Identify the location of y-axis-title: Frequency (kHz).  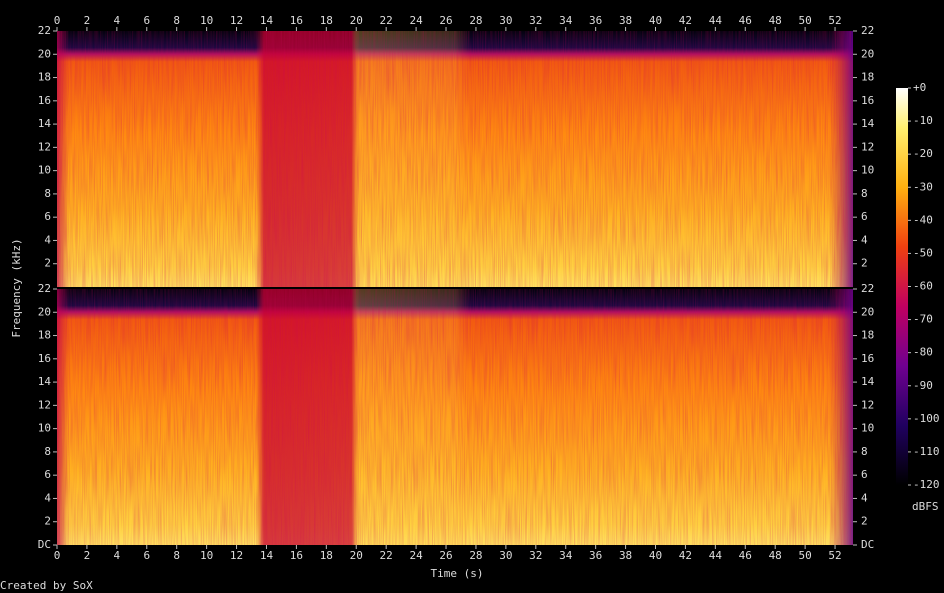
(16, 287).